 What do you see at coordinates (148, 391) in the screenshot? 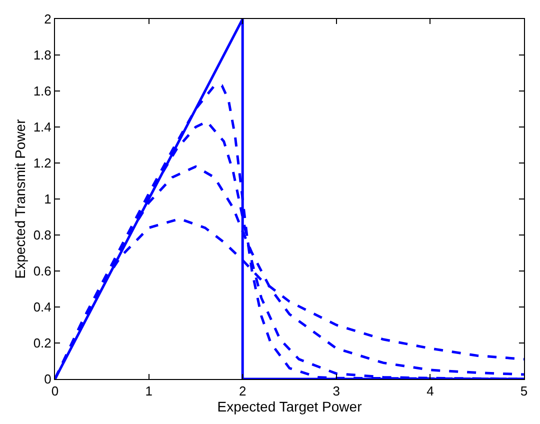
I see `x-tick-label: 1` at bounding box center [148, 391].